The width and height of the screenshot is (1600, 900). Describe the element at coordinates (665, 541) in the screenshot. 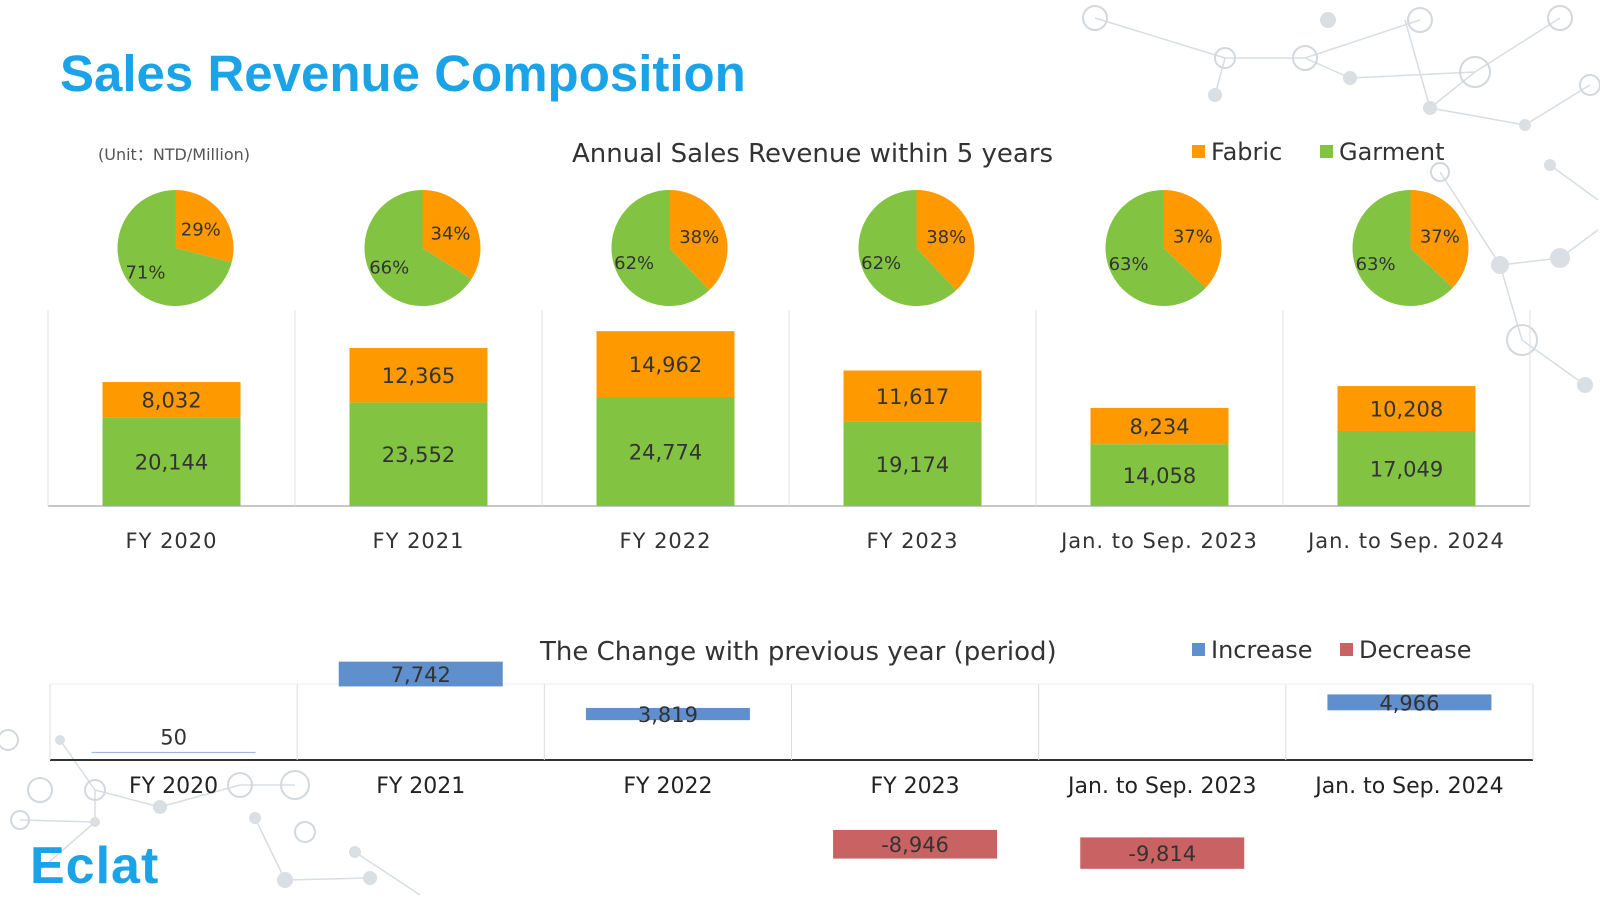

I see `annual-x-tick-label: FY 2022` at that location.